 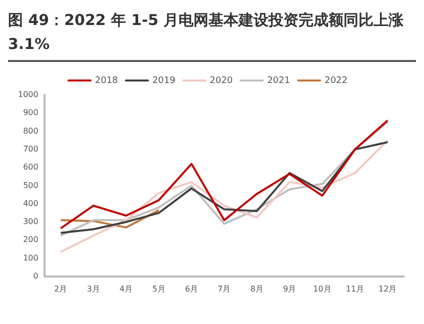 What do you see at coordinates (28, 95) in the screenshot?
I see `y-tick-label: 1000` at bounding box center [28, 95].